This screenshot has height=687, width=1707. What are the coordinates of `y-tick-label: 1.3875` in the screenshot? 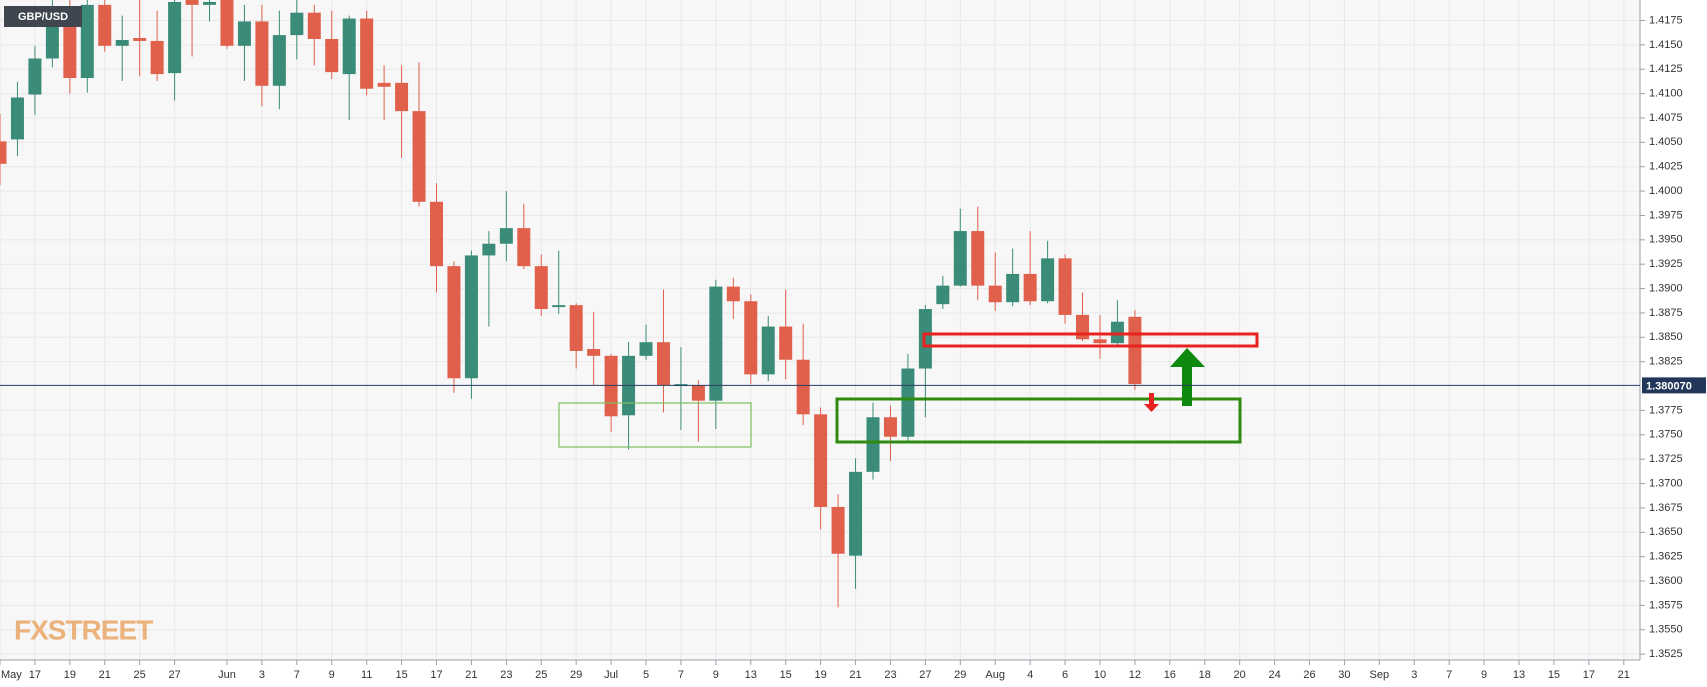 It's located at (1666, 313).